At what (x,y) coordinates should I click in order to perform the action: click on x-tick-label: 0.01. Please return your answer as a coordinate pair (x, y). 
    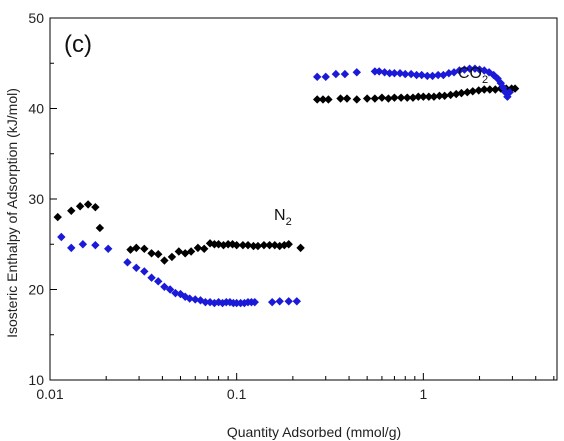
    Looking at the image, I should click on (49, 394).